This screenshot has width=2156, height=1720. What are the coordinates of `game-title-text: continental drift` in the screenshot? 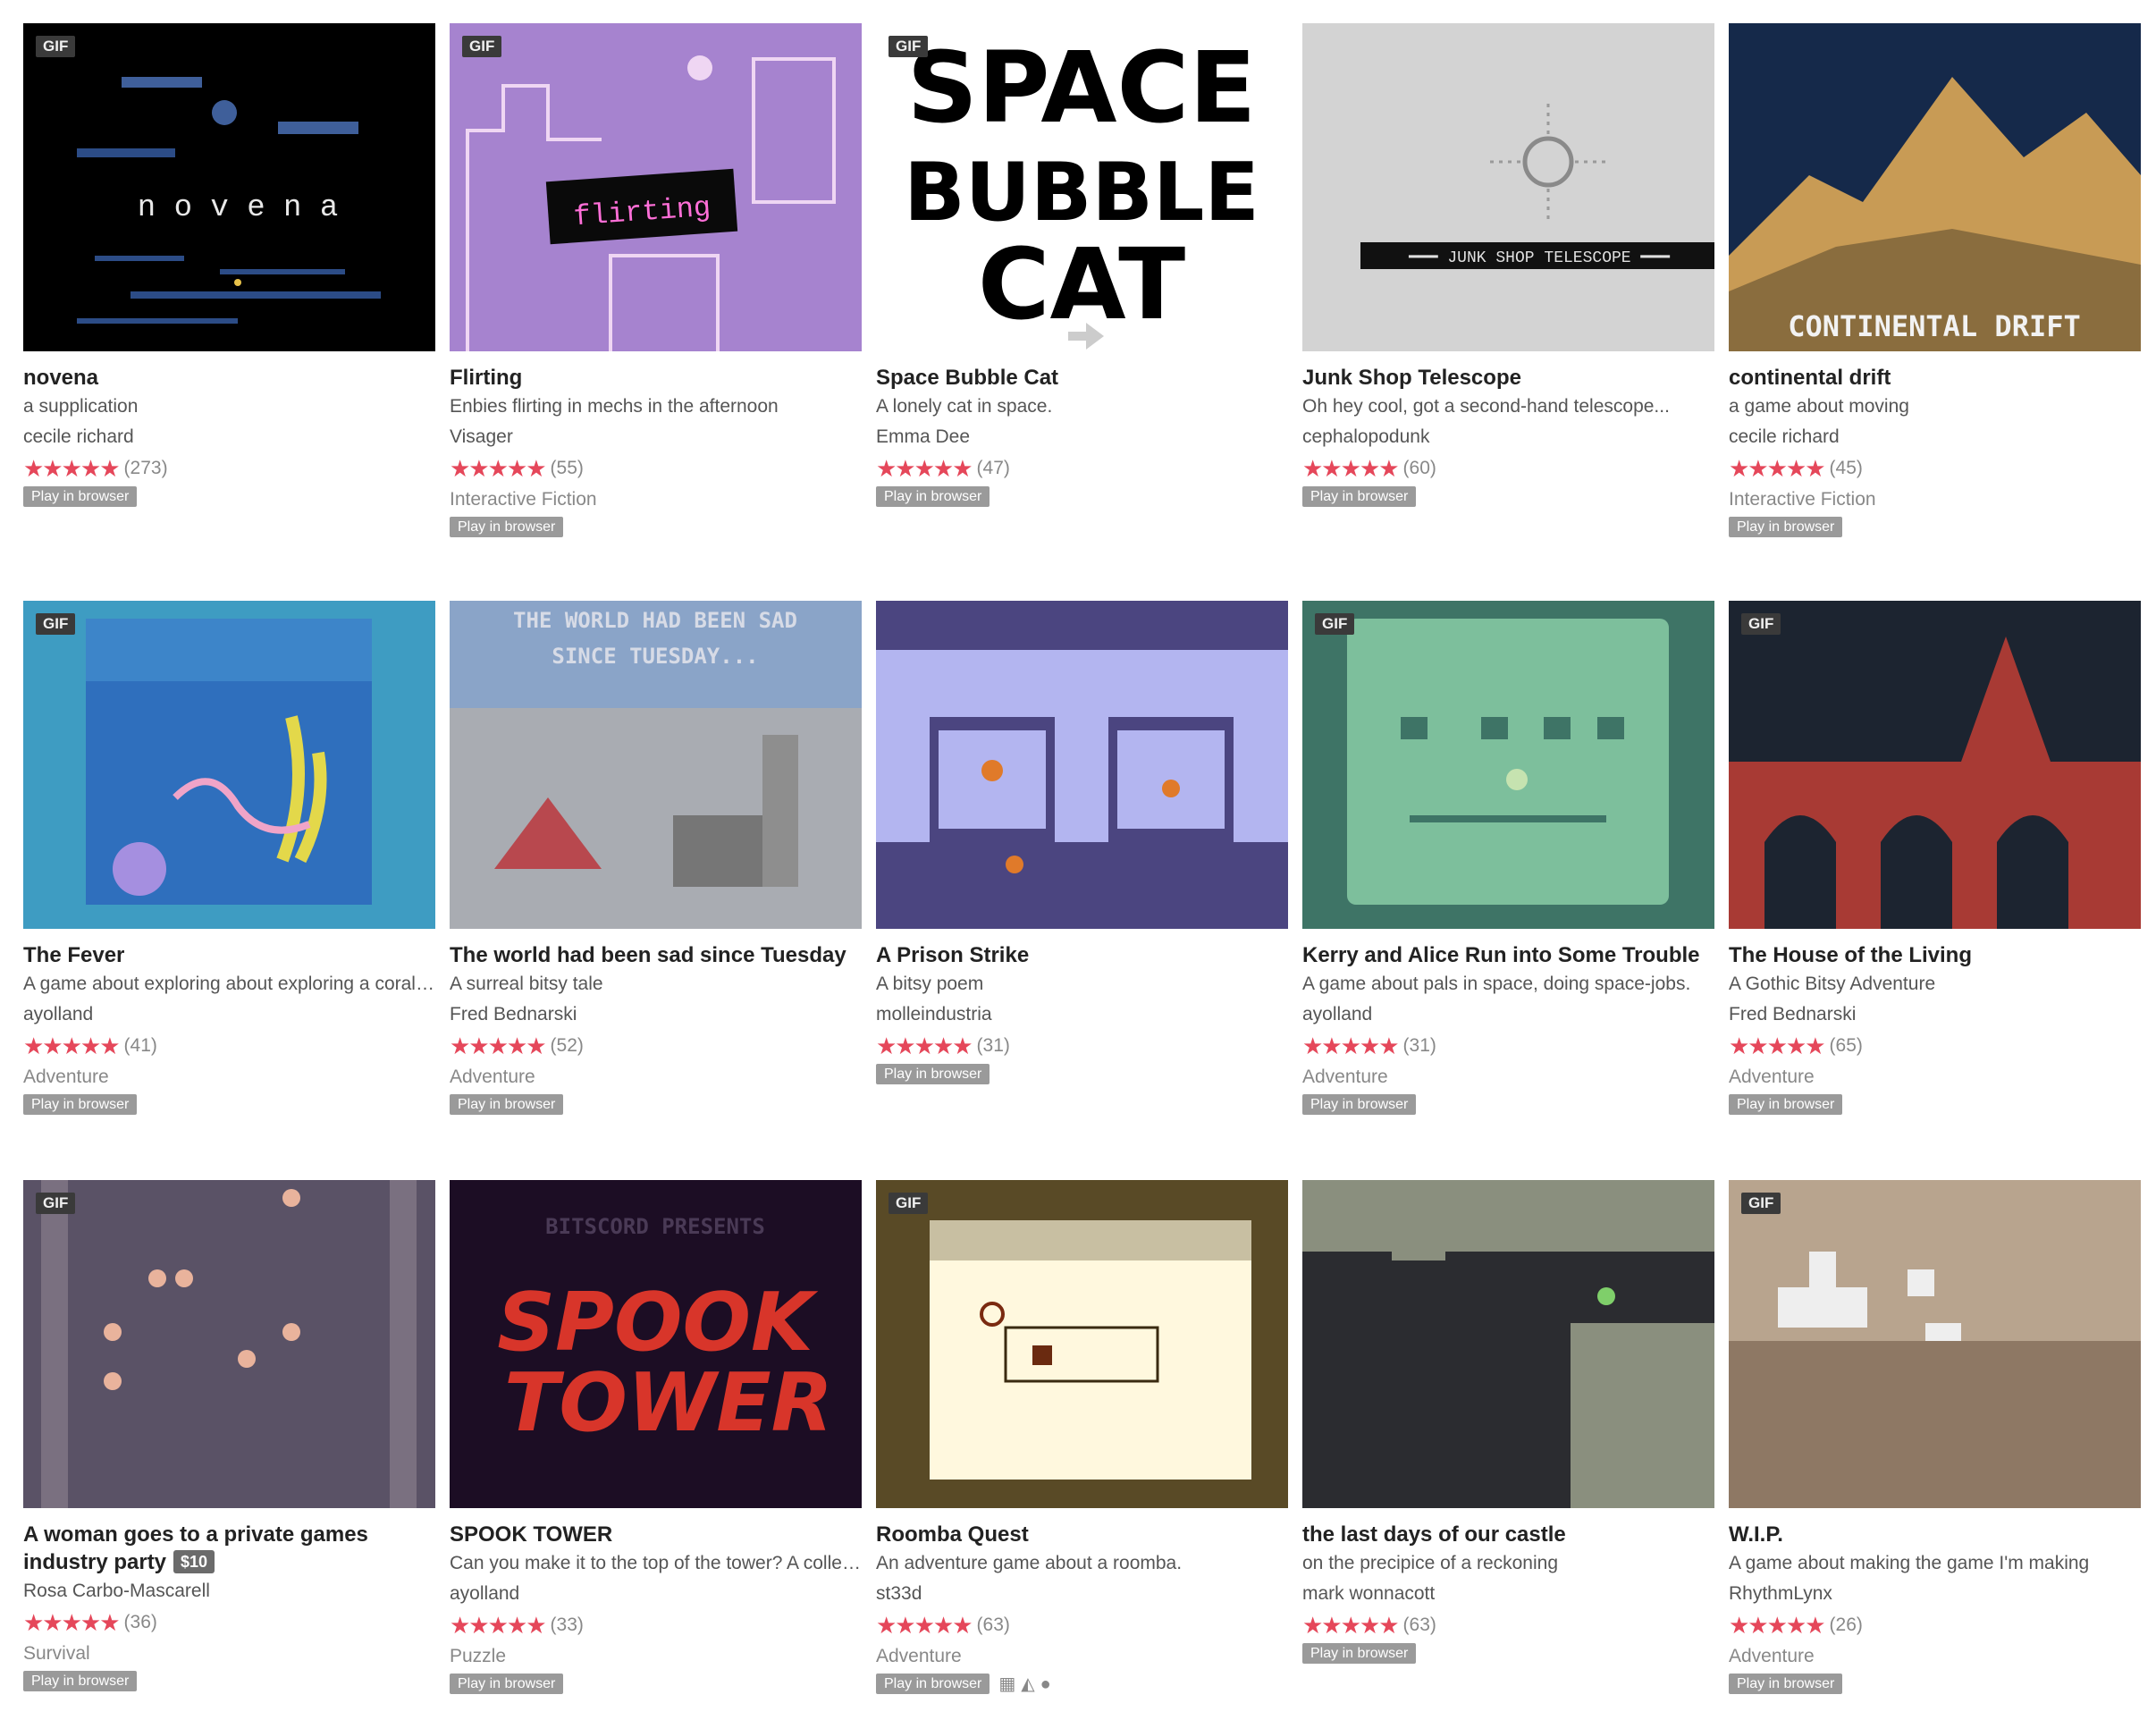 It's located at (1810, 378).